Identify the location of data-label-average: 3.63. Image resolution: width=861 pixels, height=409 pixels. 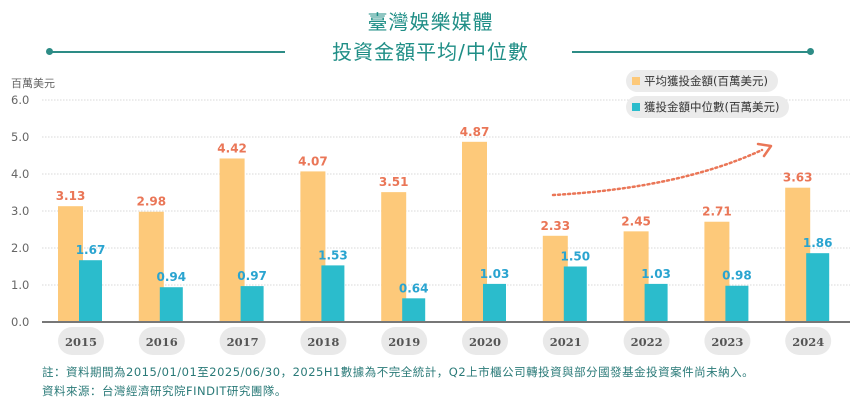
(798, 178).